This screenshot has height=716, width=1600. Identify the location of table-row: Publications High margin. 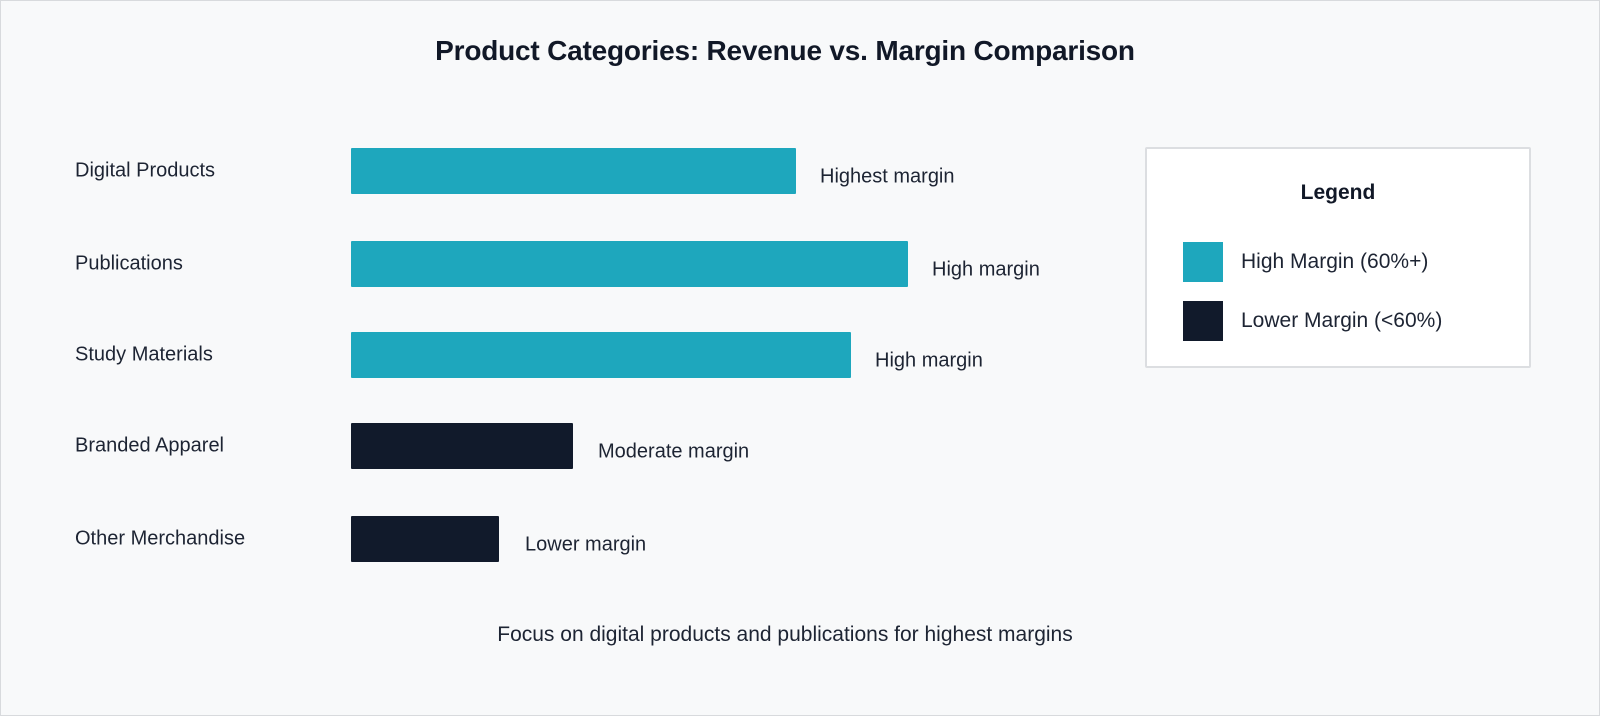
(785, 264).